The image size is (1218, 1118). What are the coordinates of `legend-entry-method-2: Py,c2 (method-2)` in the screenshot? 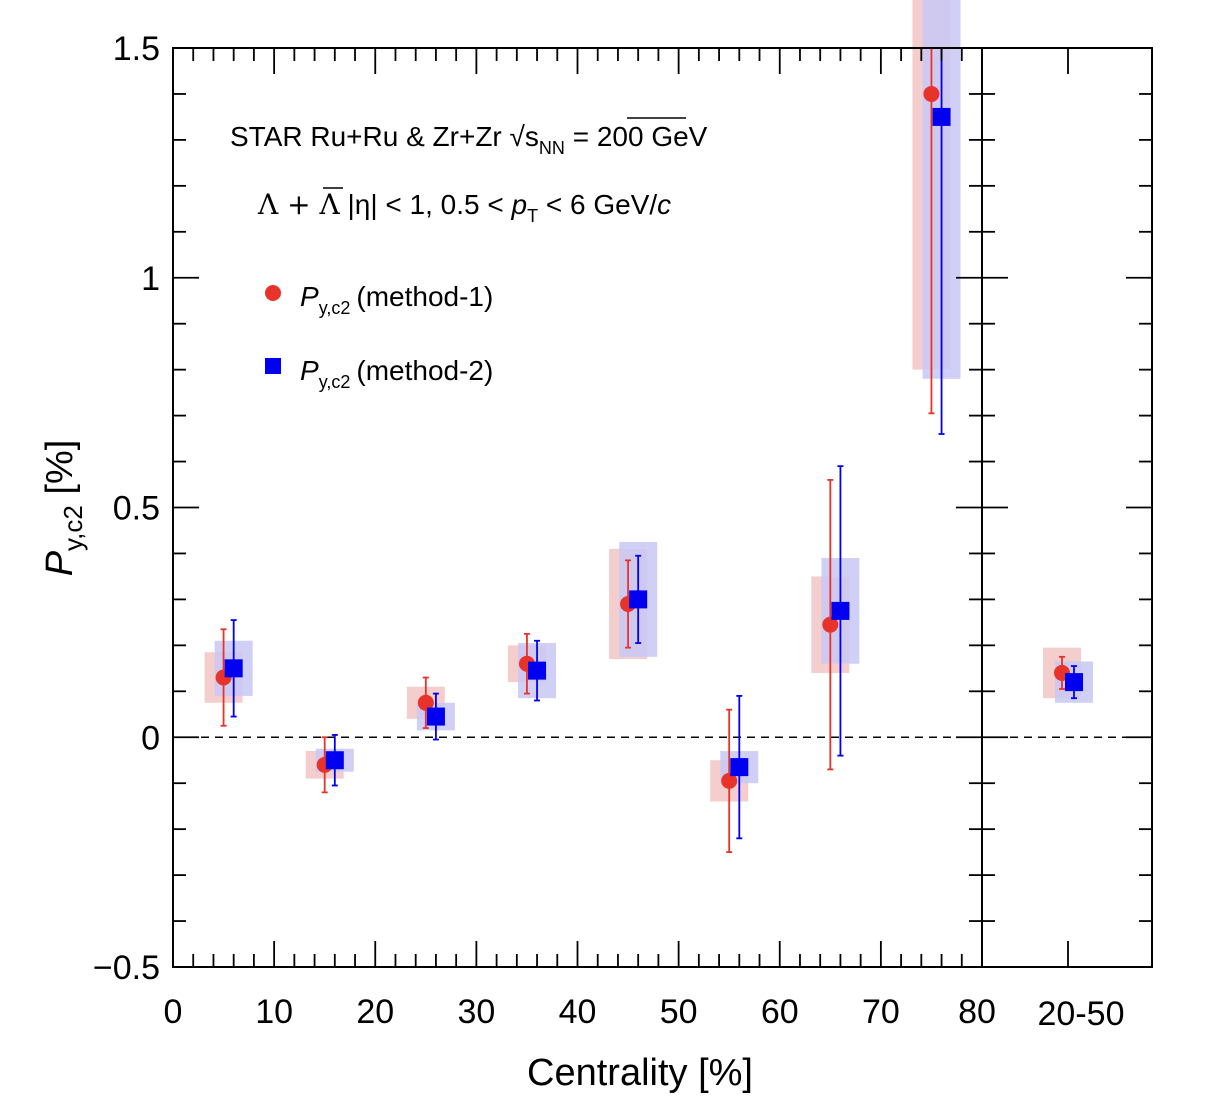 It's located at (396, 373).